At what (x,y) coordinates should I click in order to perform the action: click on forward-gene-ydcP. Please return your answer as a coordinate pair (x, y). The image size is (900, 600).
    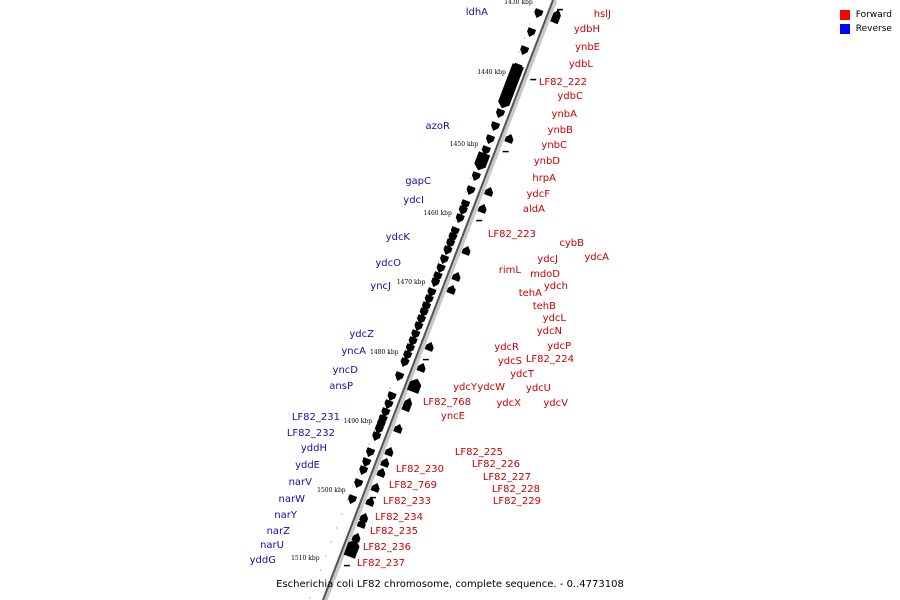
    Looking at the image, I should click on (429, 299).